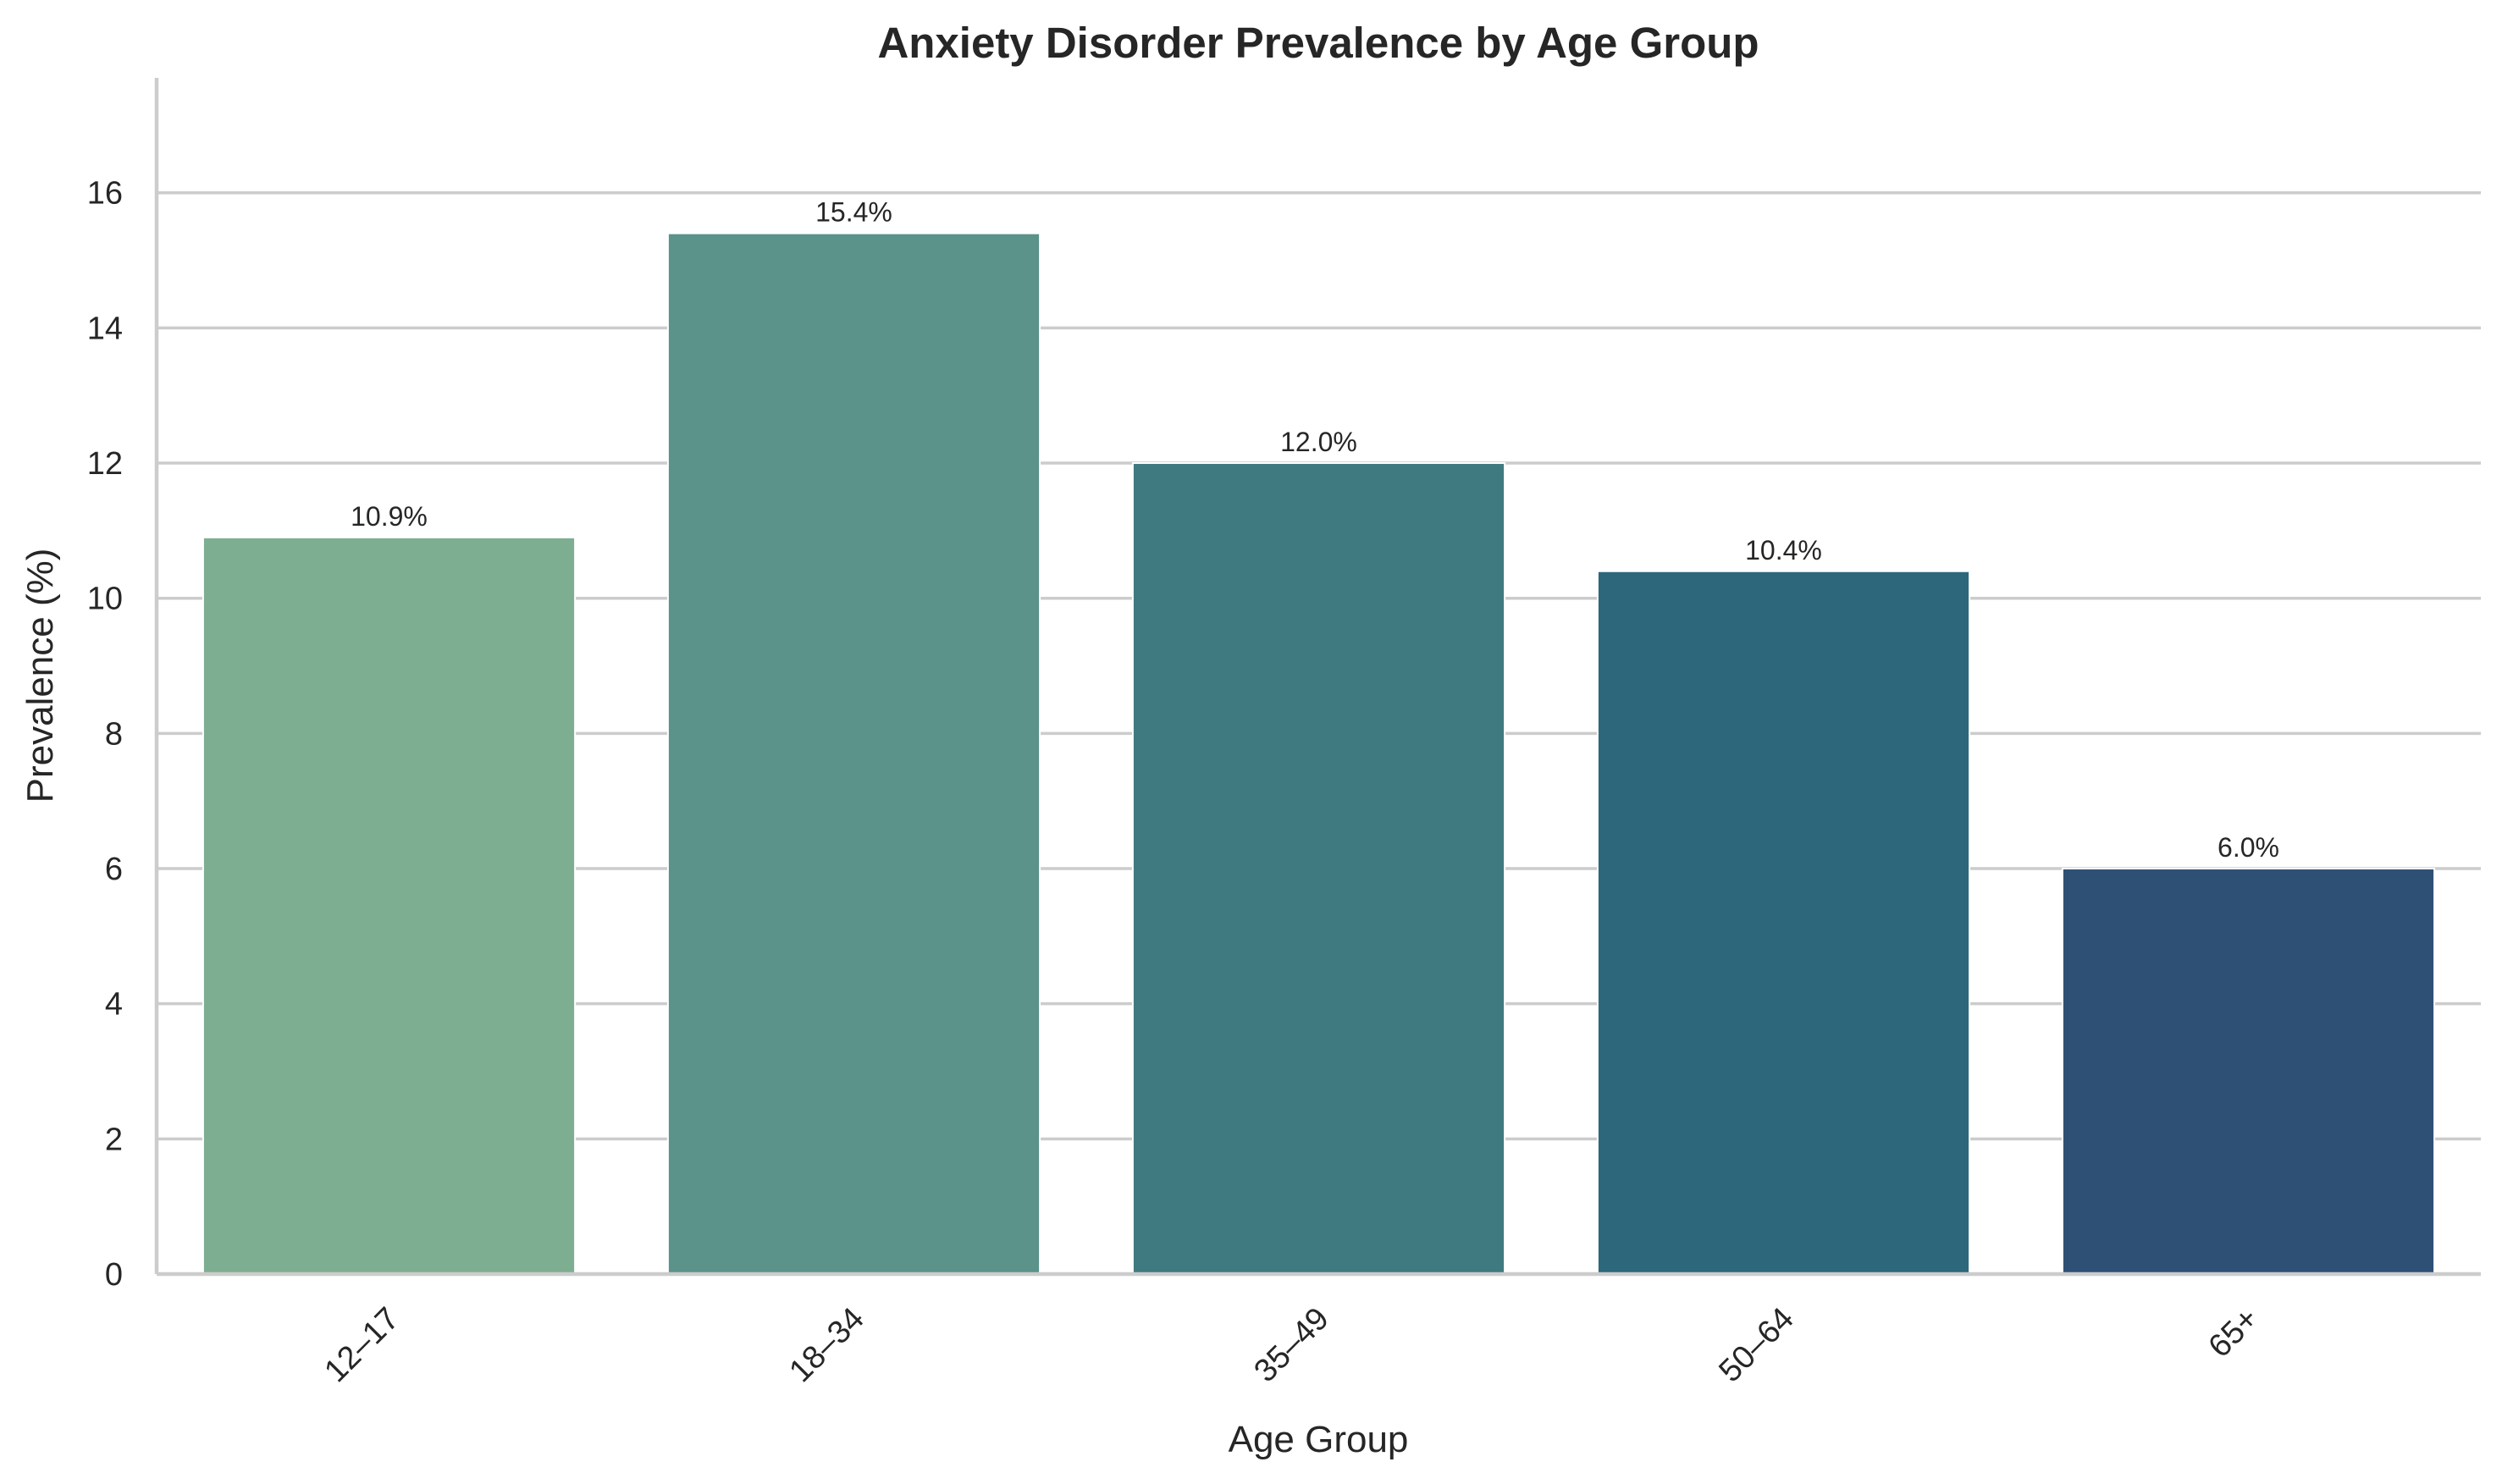 This screenshot has width=2502, height=1484. I want to click on bar-value-label-12–17: 10.9%, so click(389, 516).